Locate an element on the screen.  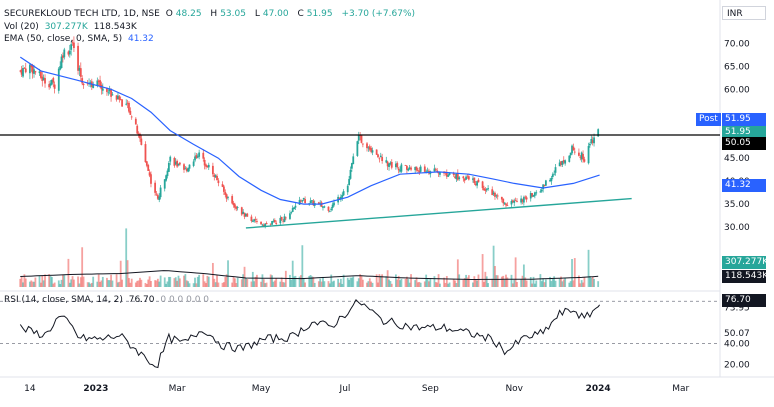
rsi-legend-label: RSI (14, close, SMA, 14, 2) is located at coordinates (63, 300).